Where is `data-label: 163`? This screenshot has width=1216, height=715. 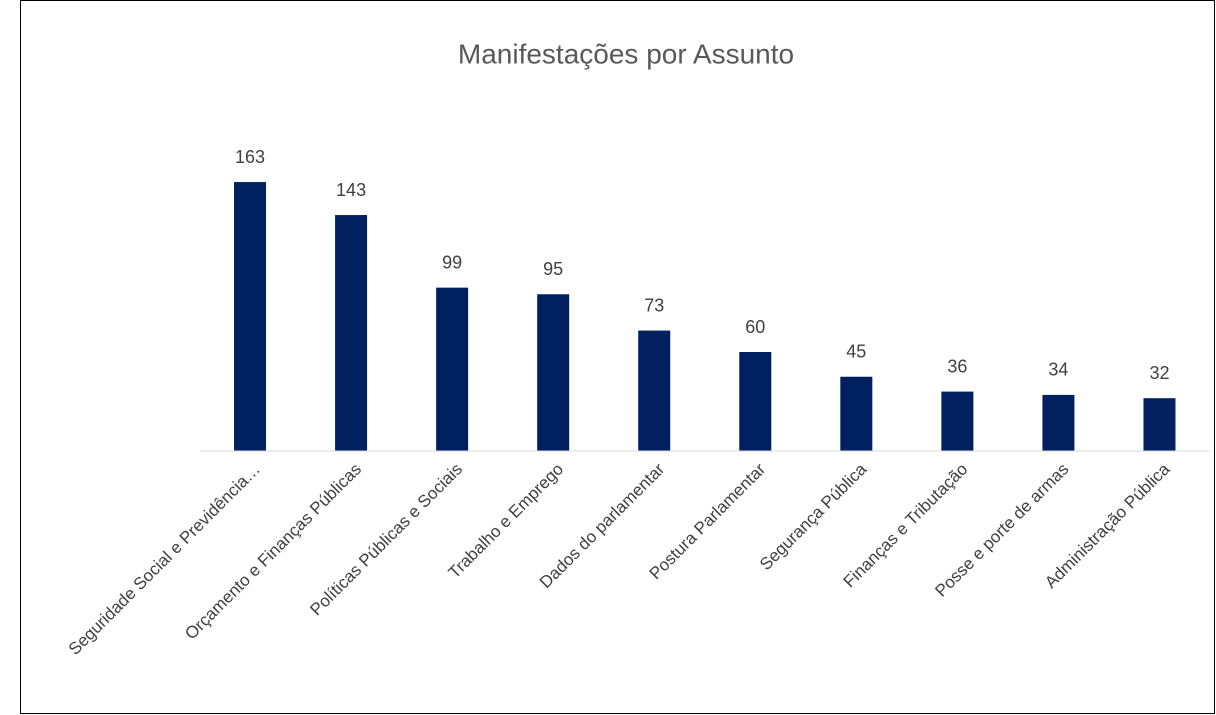 data-label: 163 is located at coordinates (250, 157).